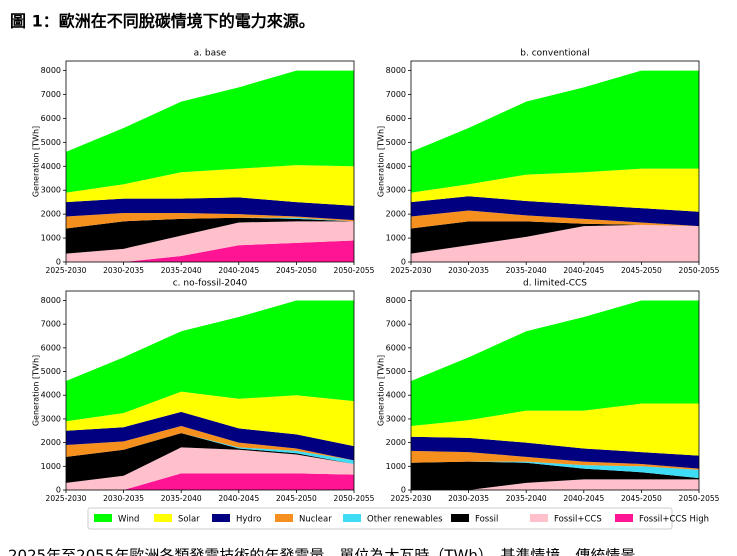  I want to click on legend-label: Fossil, so click(486, 520).